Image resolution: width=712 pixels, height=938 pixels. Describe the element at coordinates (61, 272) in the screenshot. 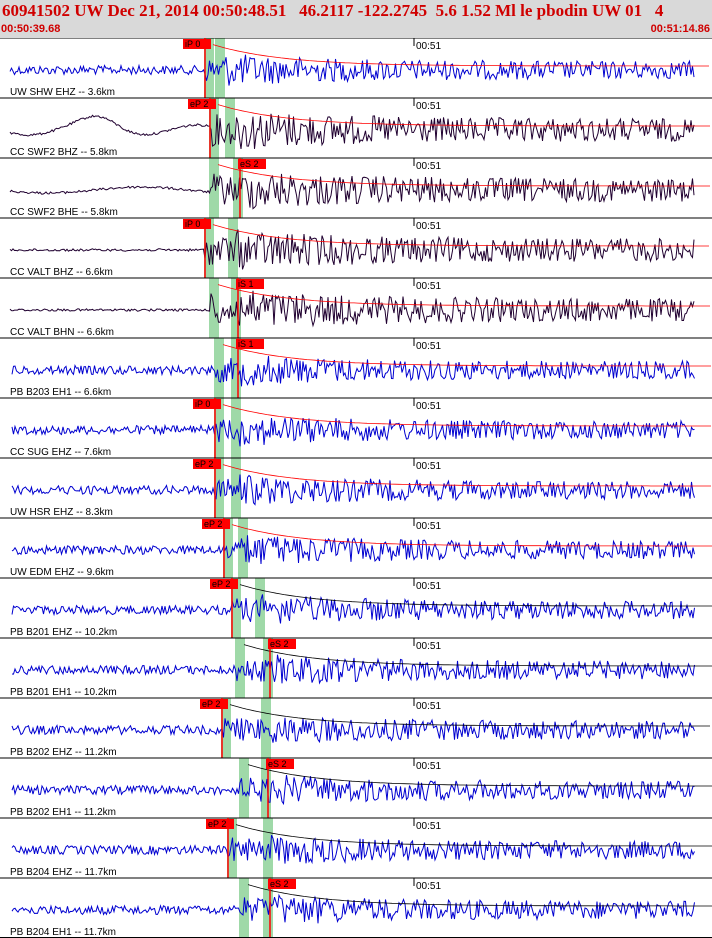

I see `station-label: CC VALT BHZ -- 6.6km` at that location.